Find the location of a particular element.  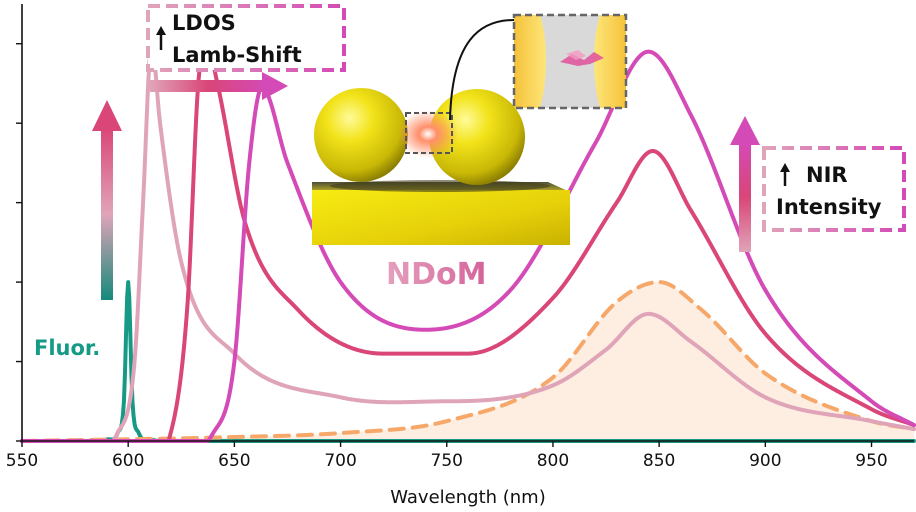

x-tick-label: 900 is located at coordinates (765, 461).